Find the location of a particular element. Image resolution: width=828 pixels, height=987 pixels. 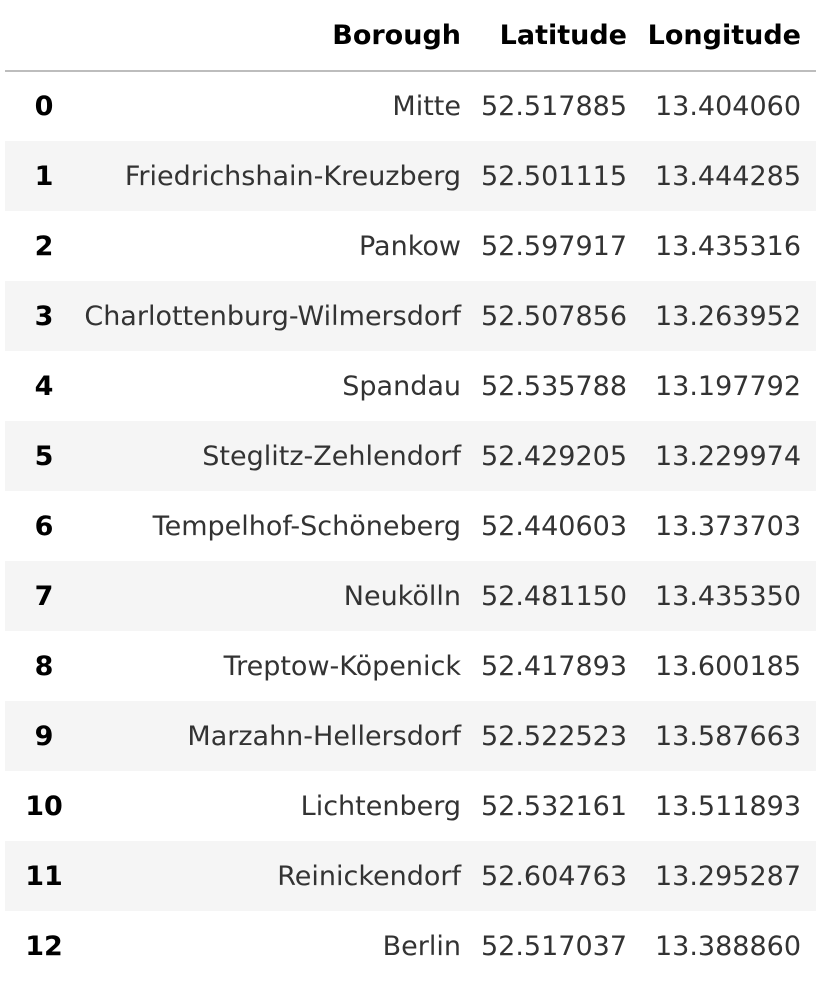

longitude-cell: 13.511893 is located at coordinates (727, 806).